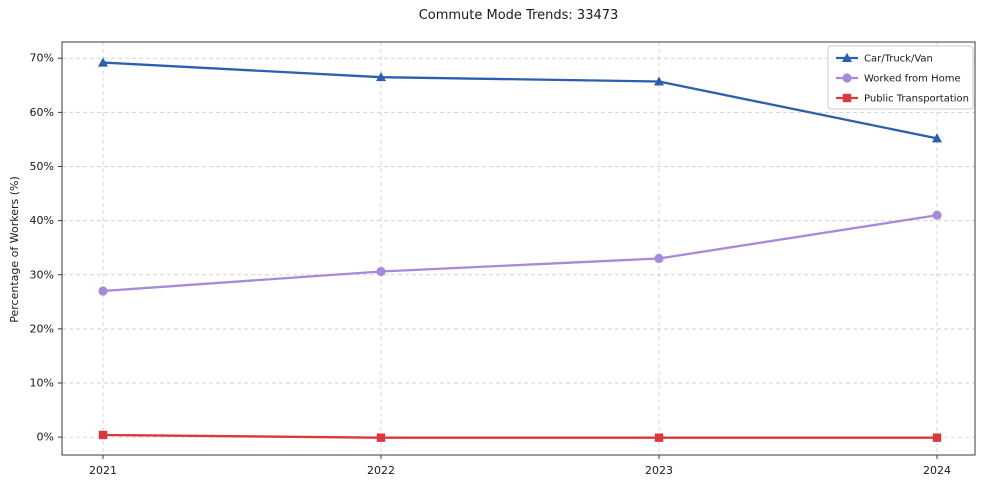 Image resolution: width=990 pixels, height=490 pixels. Describe the element at coordinates (42, 328) in the screenshot. I see `y-tick-label: 20%` at that location.